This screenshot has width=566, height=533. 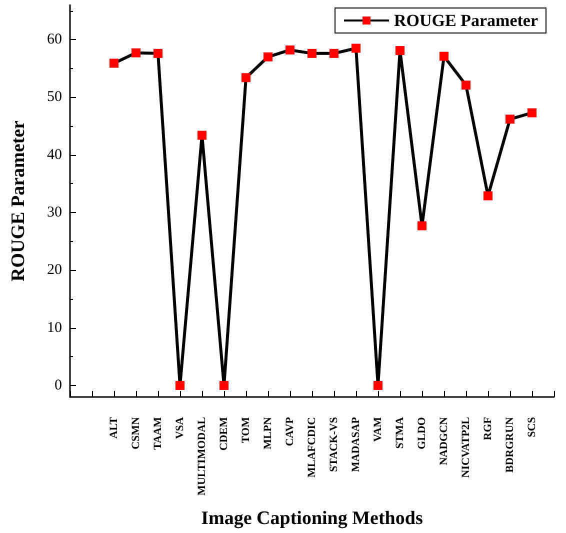 What do you see at coordinates (180, 428) in the screenshot?
I see `x-tick-label: VSA` at bounding box center [180, 428].